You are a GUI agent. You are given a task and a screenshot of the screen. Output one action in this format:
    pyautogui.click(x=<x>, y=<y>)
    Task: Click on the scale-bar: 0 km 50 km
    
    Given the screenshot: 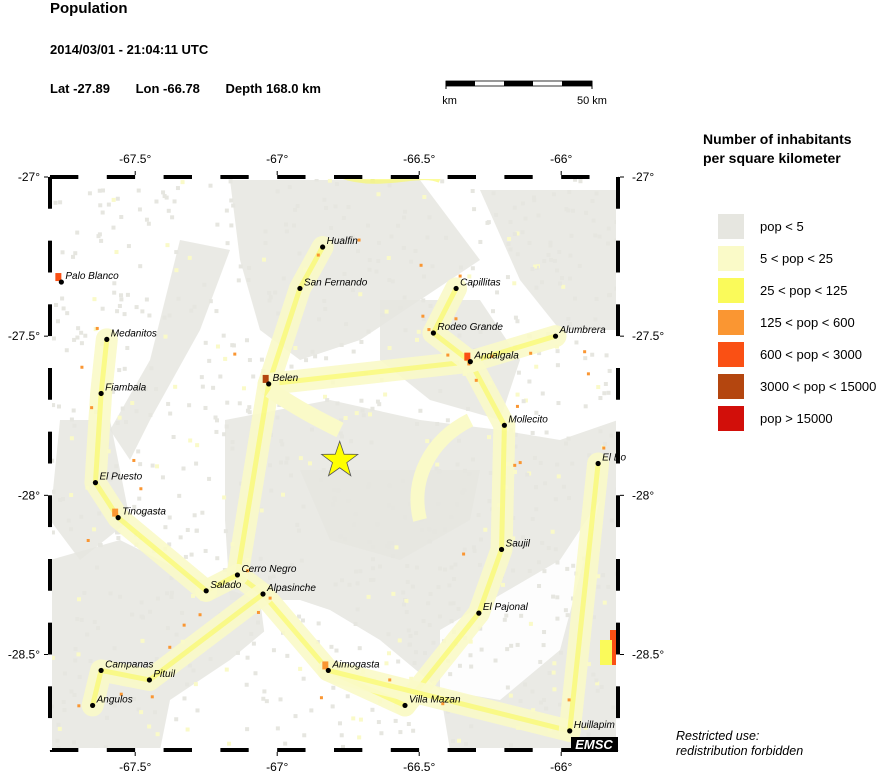 What is the action you would take?
    pyautogui.click(x=523, y=93)
    